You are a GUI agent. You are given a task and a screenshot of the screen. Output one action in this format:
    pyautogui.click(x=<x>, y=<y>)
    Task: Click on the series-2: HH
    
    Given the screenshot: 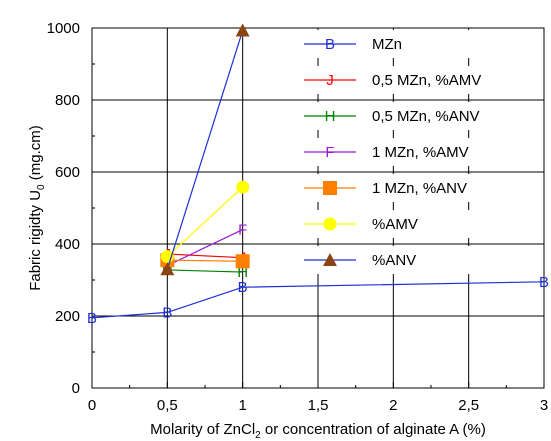 What is the action you would take?
    pyautogui.click(x=205, y=271)
    